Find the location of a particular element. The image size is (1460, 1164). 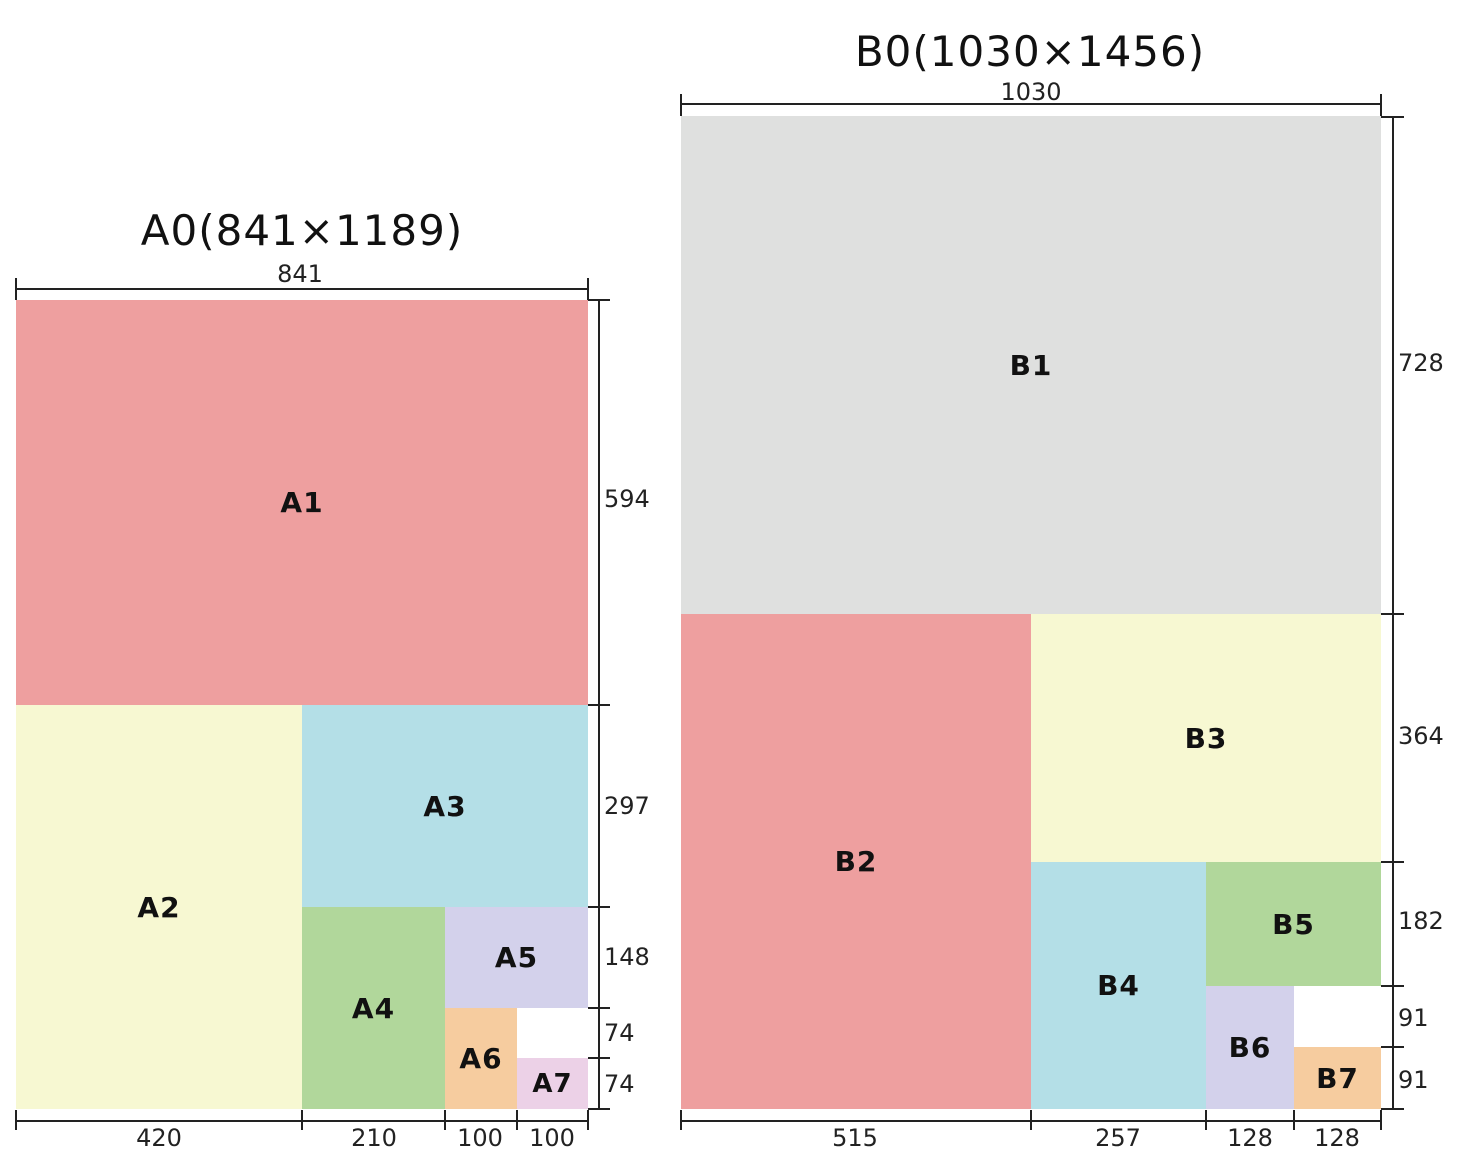

b0-top-dim-tick-left is located at coordinates (681, 105).